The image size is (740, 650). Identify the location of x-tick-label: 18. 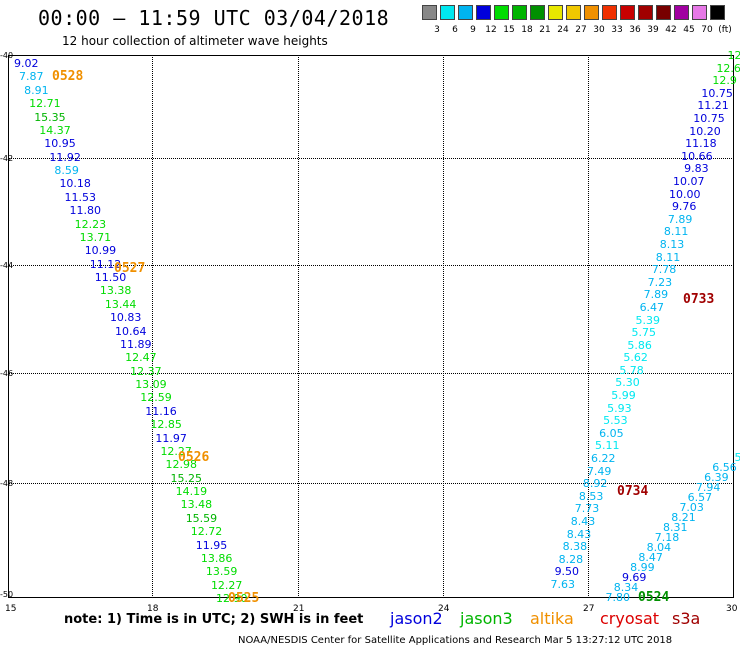
(153, 609).